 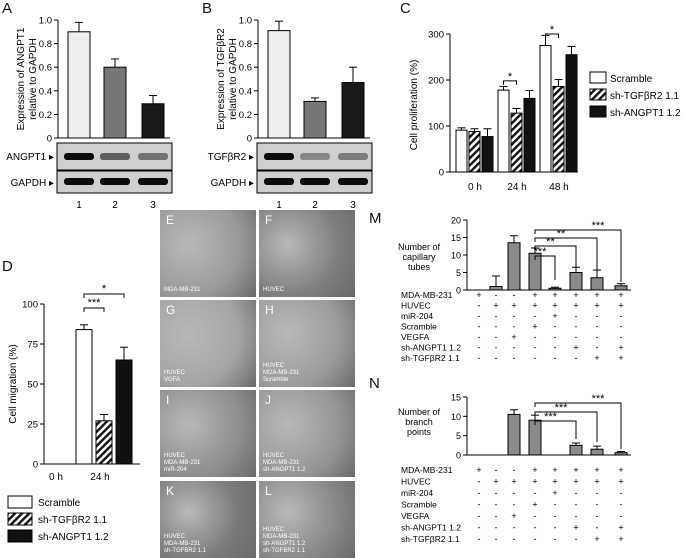 I want to click on n-table-row-label: Scramble, so click(x=419, y=505).